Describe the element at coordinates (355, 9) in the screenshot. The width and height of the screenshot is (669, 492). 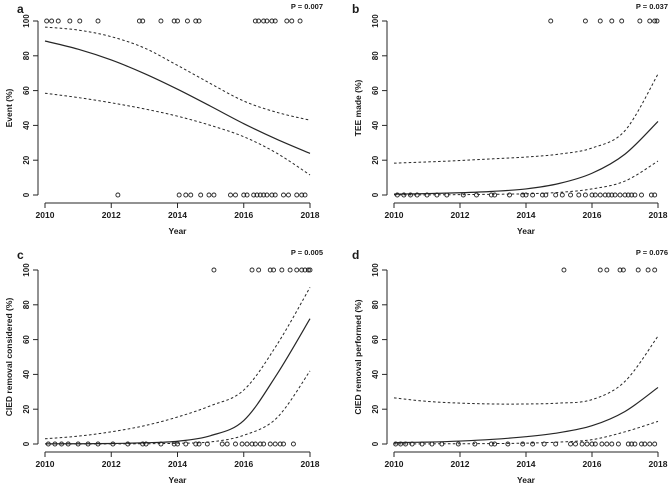
I see `panel-letter: b` at that location.